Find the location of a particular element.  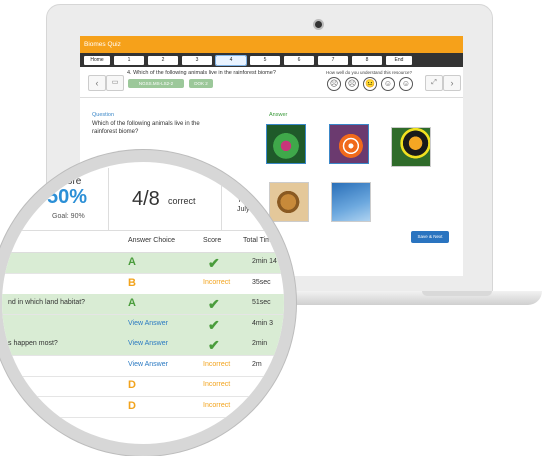

table-row: View Answer Incorrect 2m is located at coordinates (143, 366).